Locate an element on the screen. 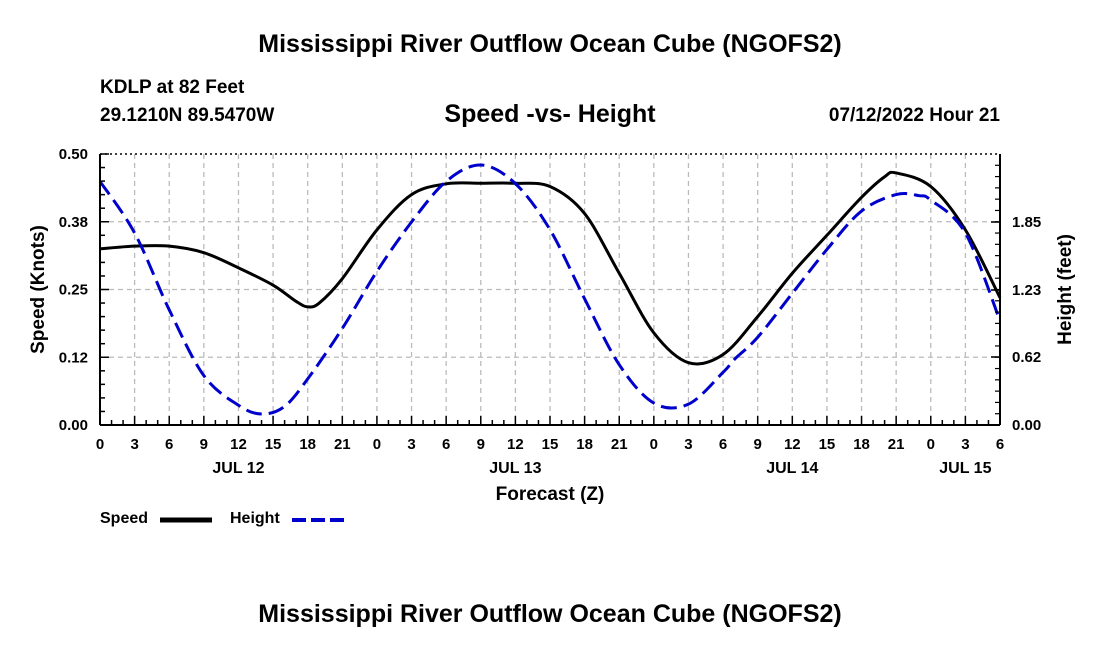 The height and width of the screenshot is (650, 1100). y-left-tick-label: 0.38 is located at coordinates (73, 222).